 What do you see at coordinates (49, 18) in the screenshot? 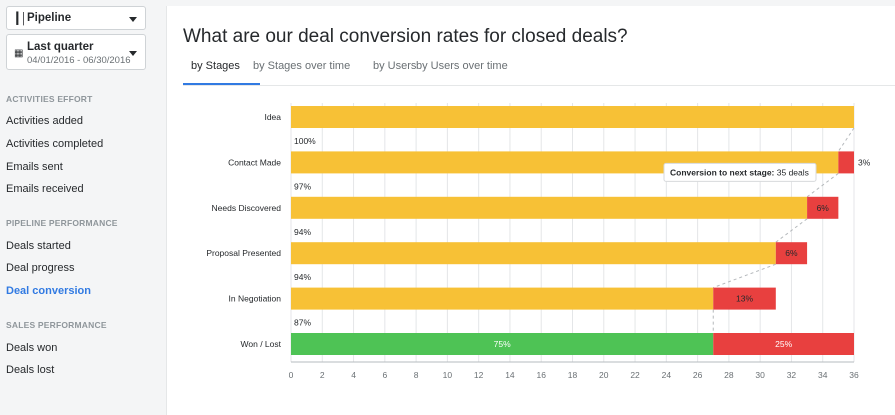
I see `pipeline-select-label: Pipeline` at bounding box center [49, 18].